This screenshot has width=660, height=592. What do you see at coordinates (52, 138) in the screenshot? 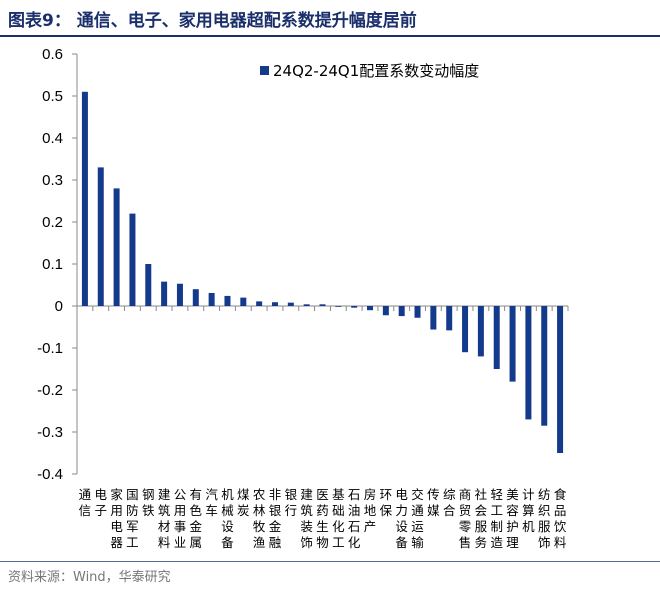
I see `y-tick-label: 0.4` at bounding box center [52, 138].